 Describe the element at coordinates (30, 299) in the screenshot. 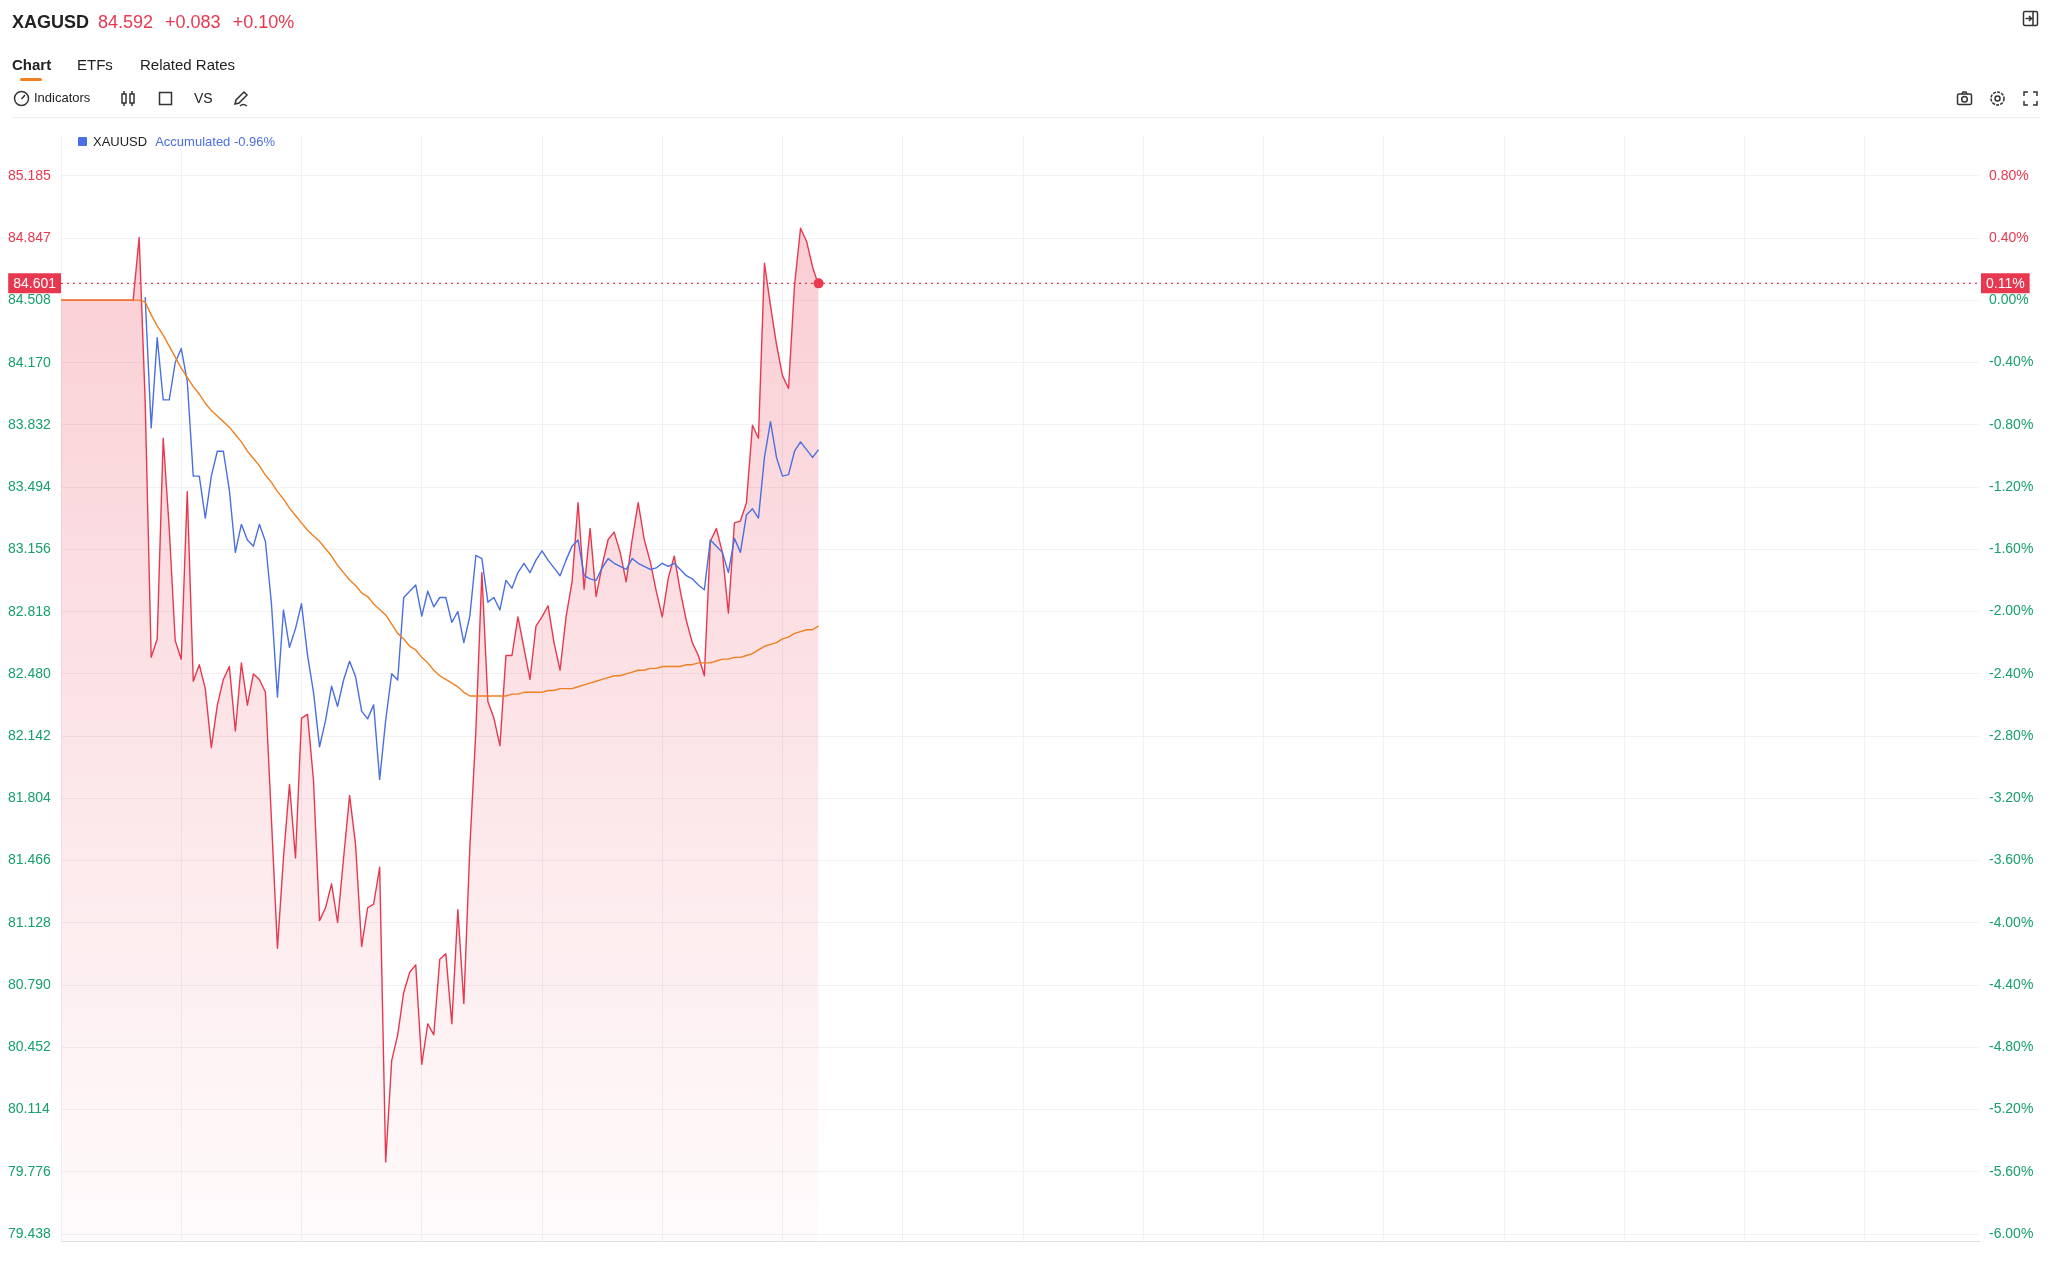

I see `y-tick-label: 84.508` at that location.